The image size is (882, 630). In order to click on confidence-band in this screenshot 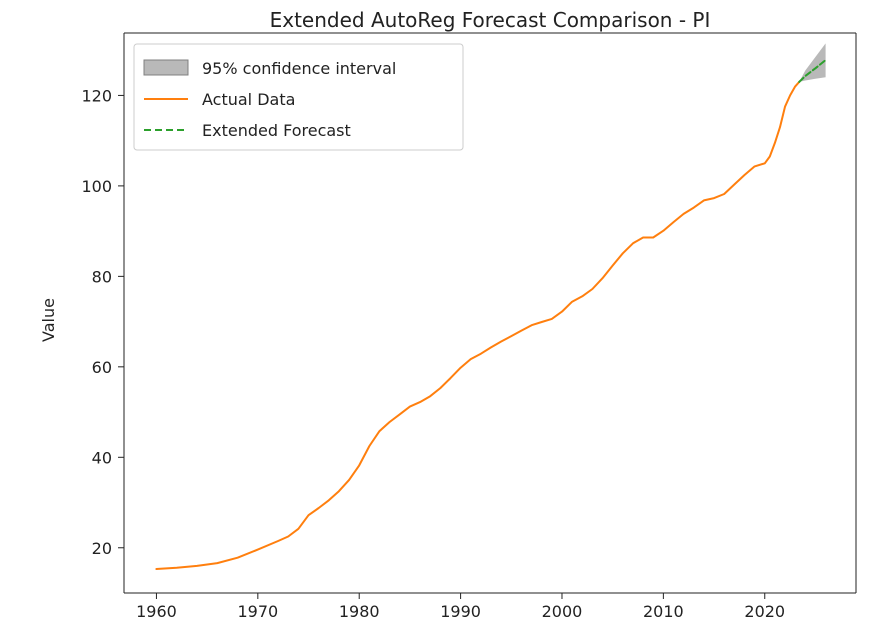, I will do `click(812, 62)`.